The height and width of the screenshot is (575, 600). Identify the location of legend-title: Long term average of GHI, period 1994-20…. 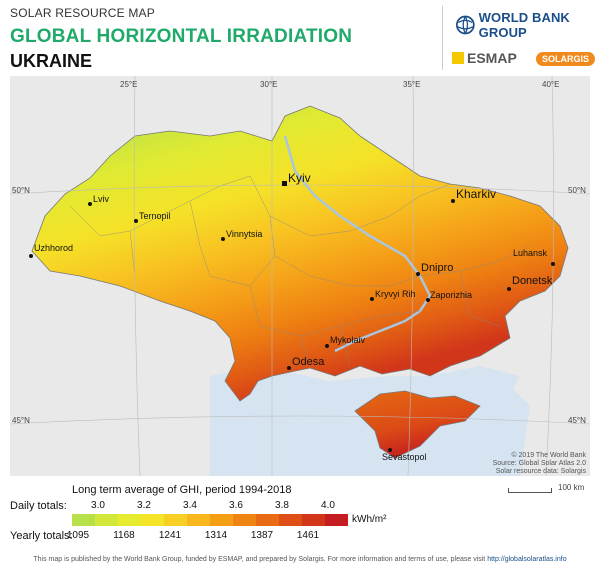
(182, 490).